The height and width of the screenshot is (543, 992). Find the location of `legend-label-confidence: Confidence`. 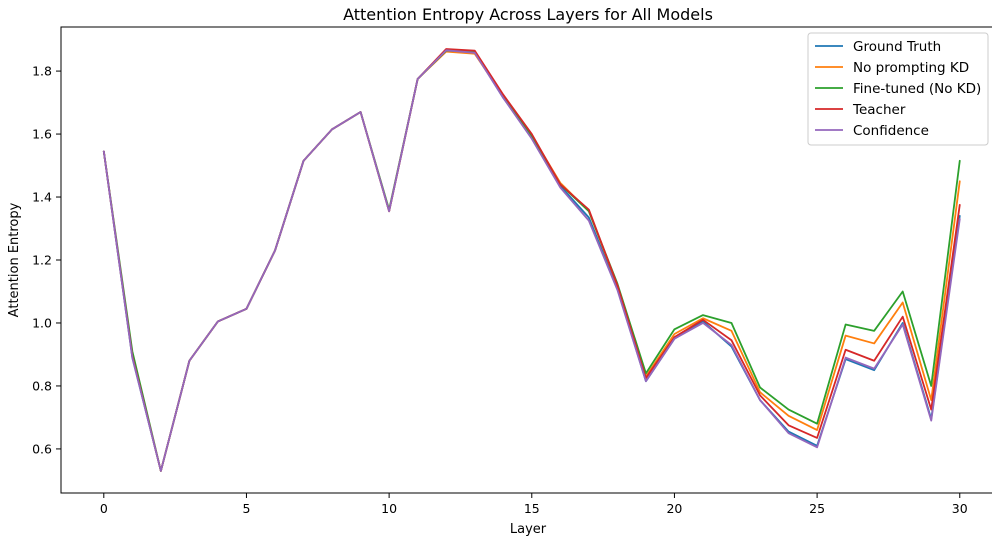

legend-label-confidence: Confidence is located at coordinates (891, 131).